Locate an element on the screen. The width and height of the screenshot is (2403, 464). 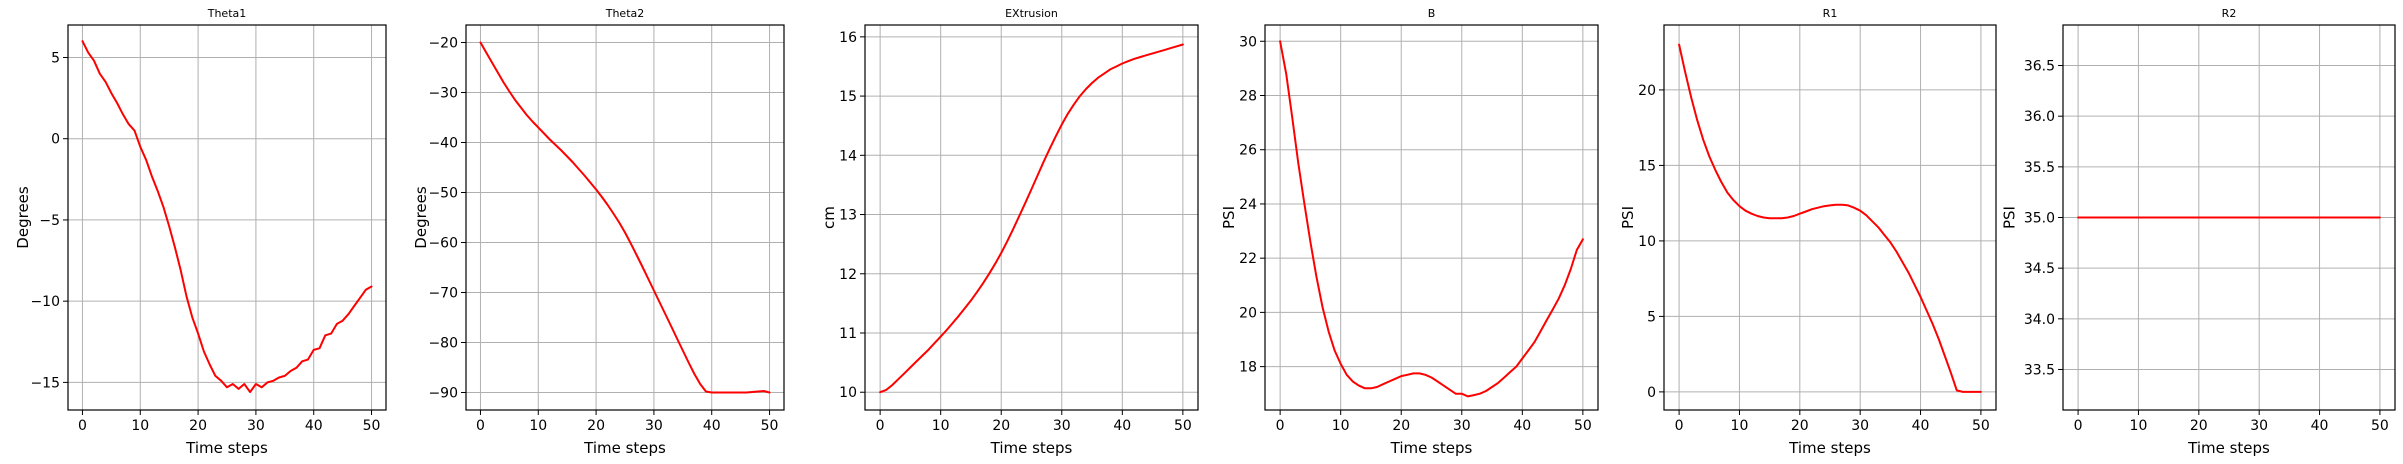
y-tick-label: −80 is located at coordinates (443, 344).